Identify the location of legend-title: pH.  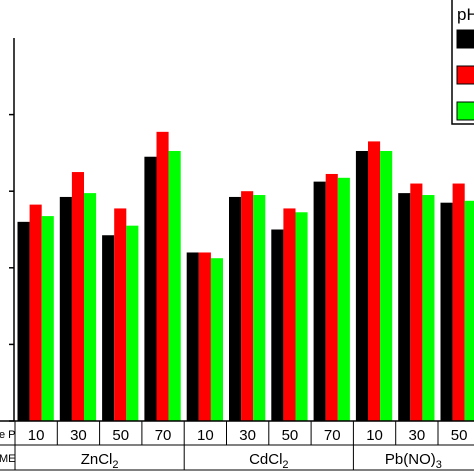
(465, 14).